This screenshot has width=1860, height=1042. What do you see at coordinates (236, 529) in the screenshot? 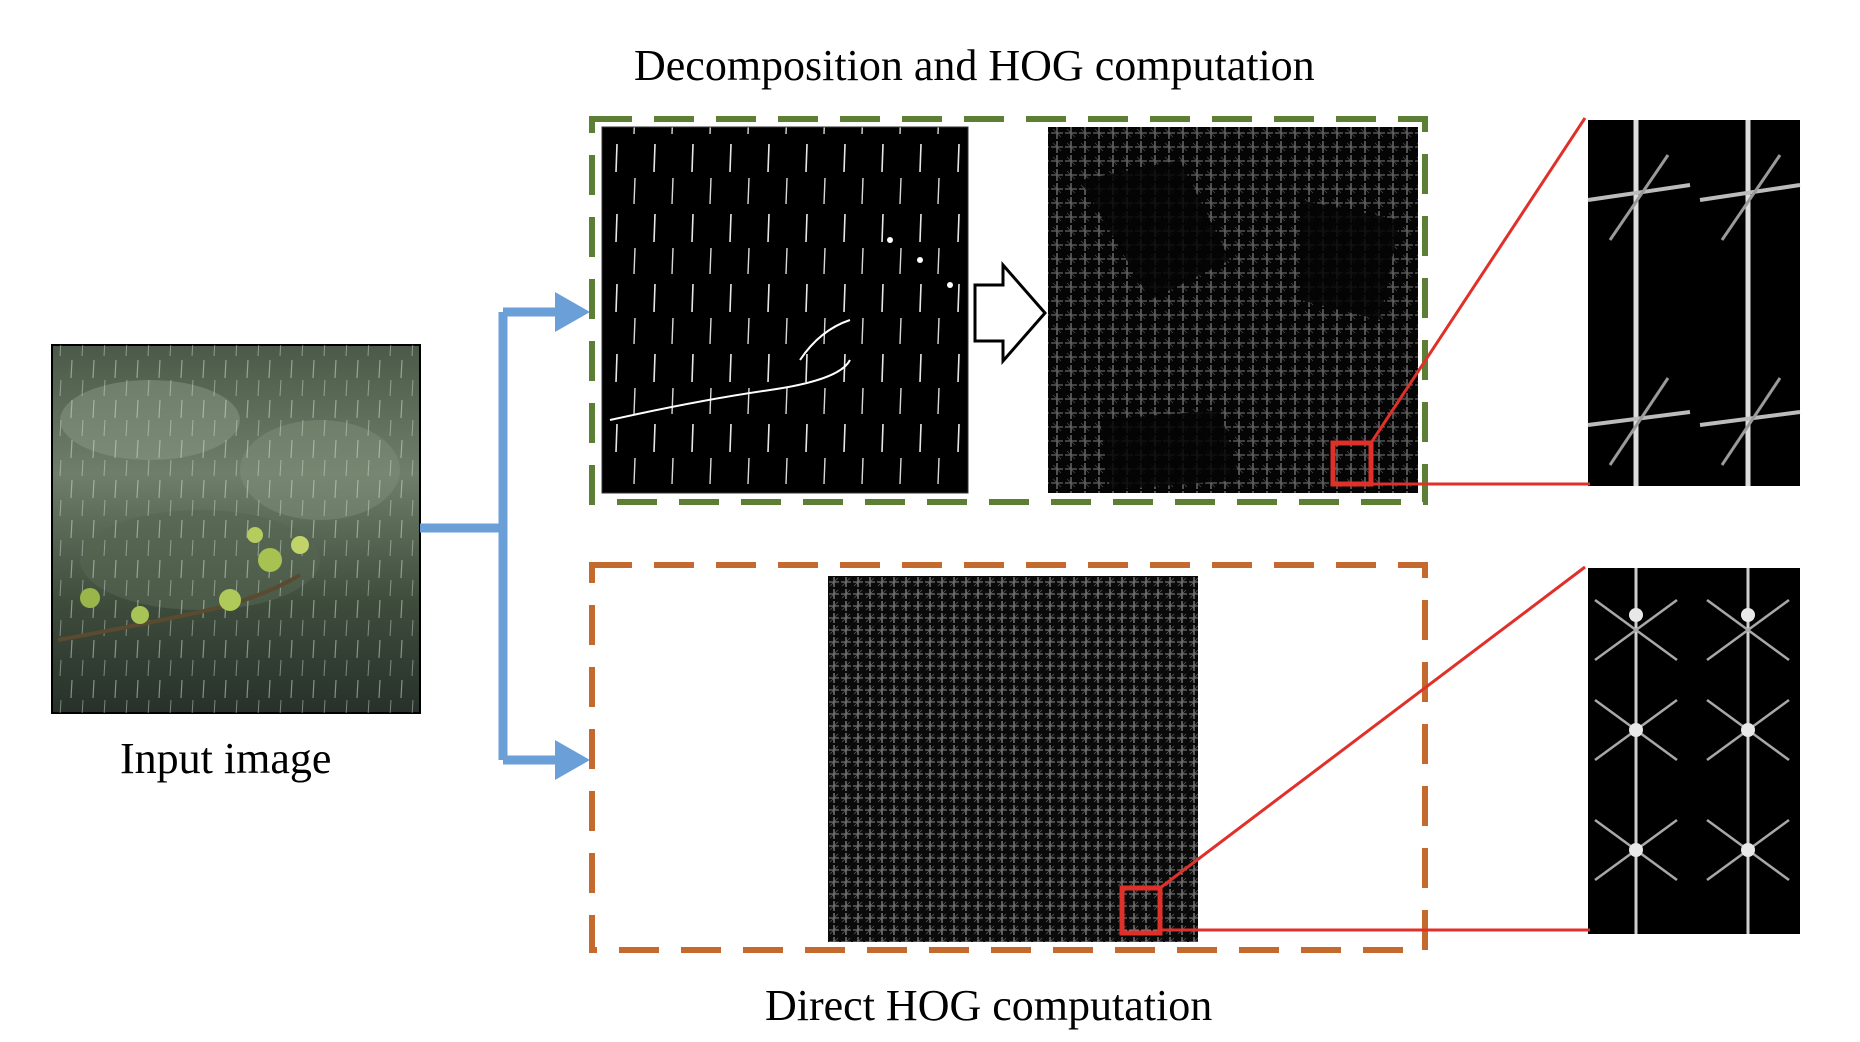
I see `input-image` at bounding box center [236, 529].